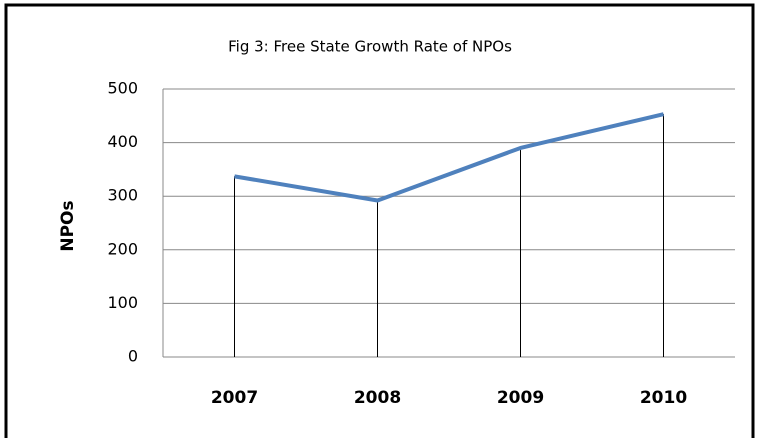 The height and width of the screenshot is (438, 759). Describe the element at coordinates (122, 248) in the screenshot. I see `y-tick-label: 200` at that location.